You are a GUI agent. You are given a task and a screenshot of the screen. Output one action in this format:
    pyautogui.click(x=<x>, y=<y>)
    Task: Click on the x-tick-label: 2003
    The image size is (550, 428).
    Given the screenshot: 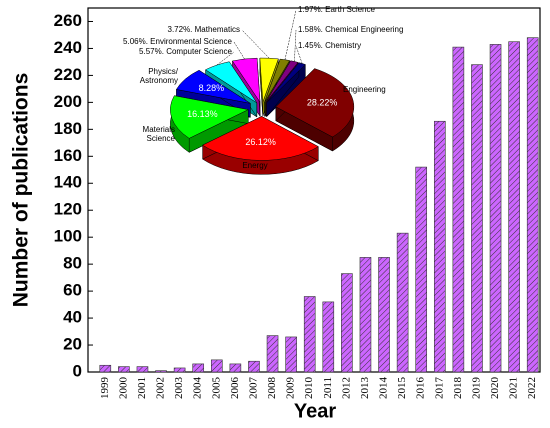 What is the action you would take?
    pyautogui.click(x=179, y=388)
    